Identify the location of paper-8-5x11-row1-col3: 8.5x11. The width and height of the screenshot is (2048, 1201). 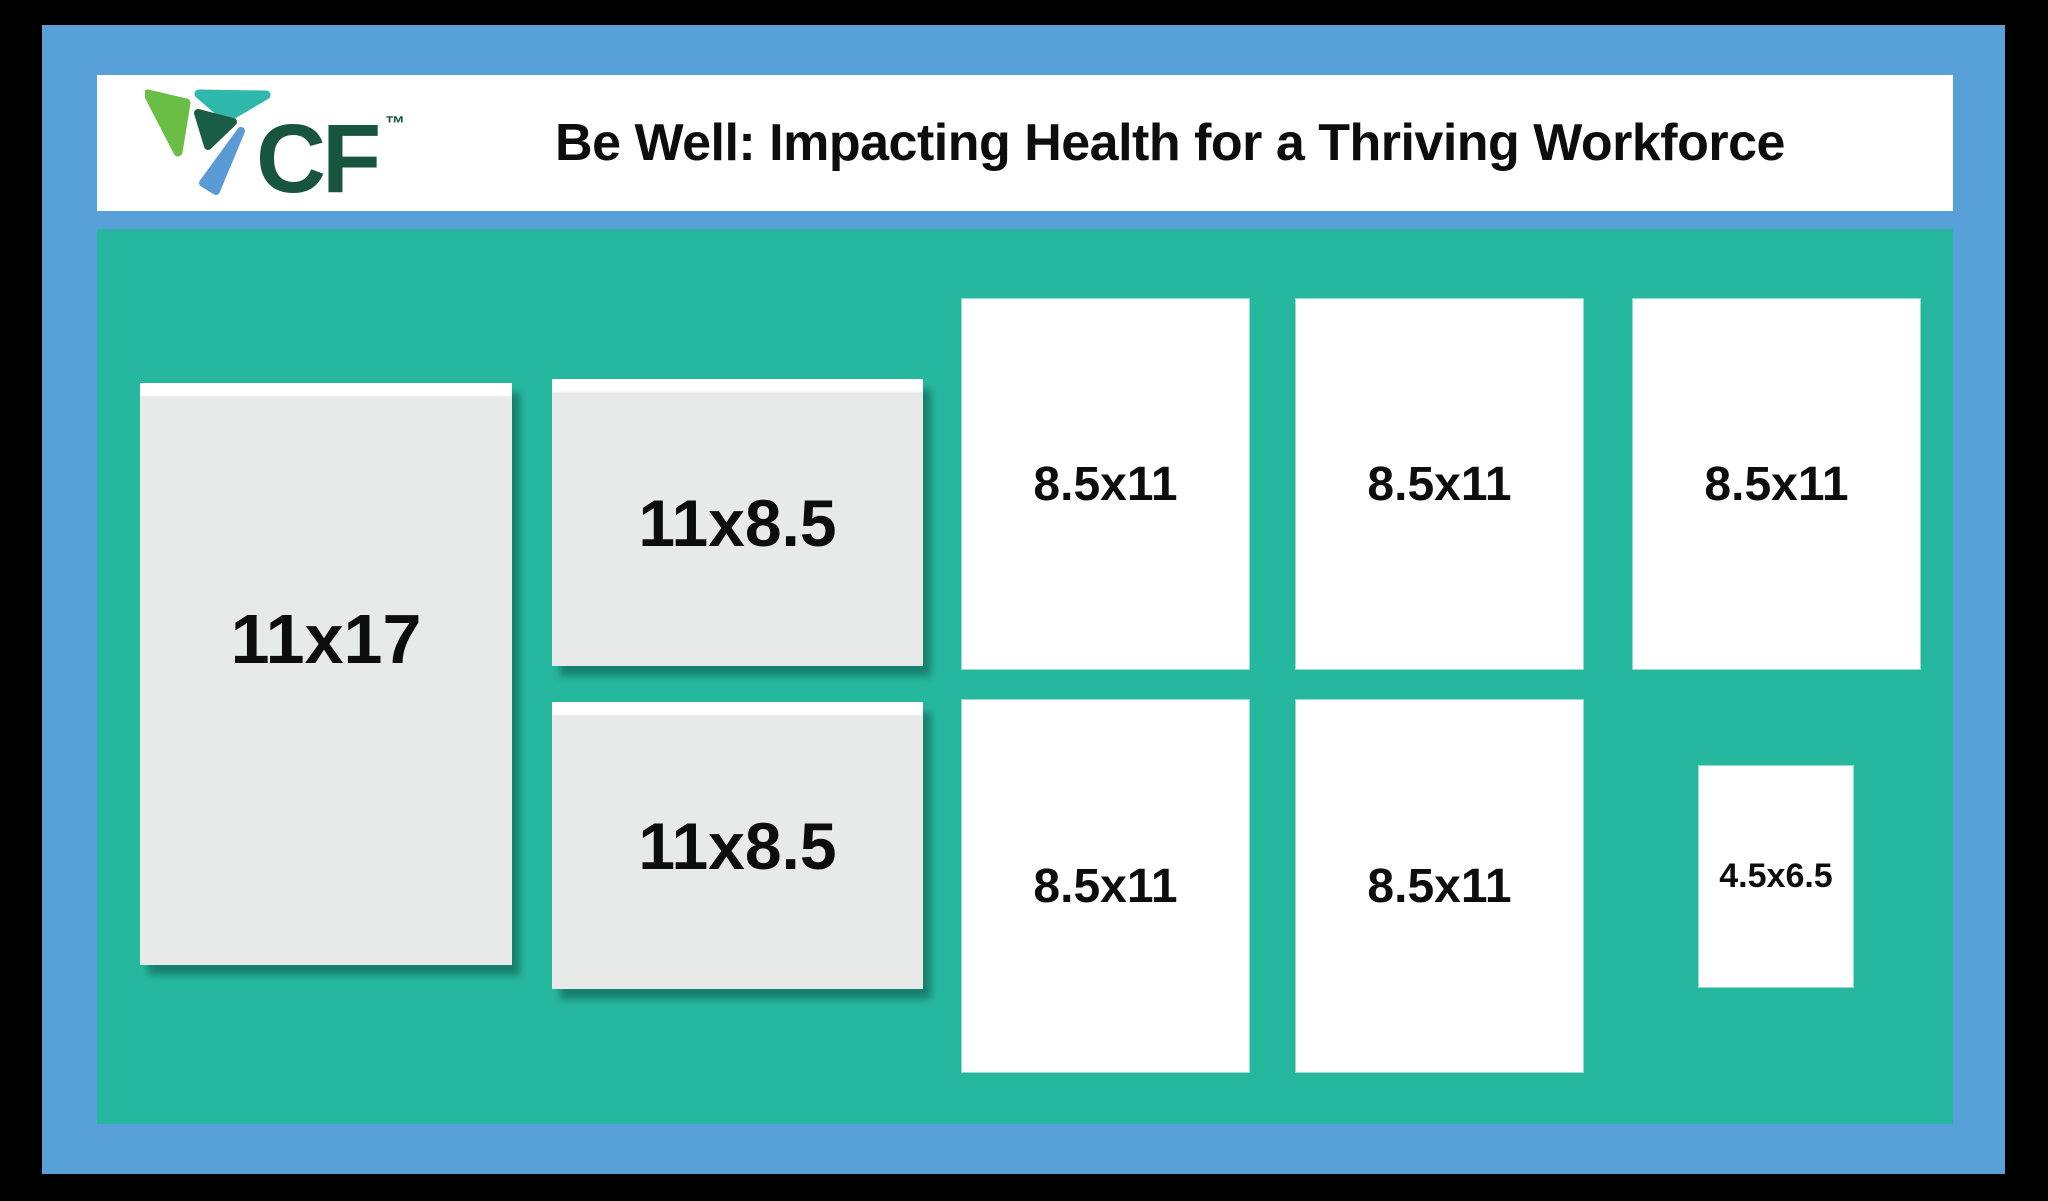
(1776, 484).